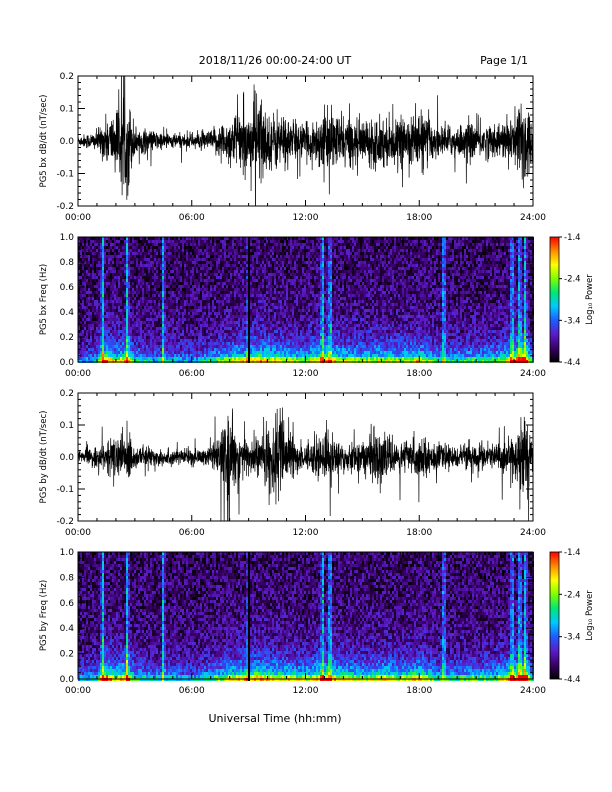 The width and height of the screenshot is (612, 792). What do you see at coordinates (275, 60) in the screenshot?
I see `figure-title: 2018/11/26 00:00-24:00 UT` at bounding box center [275, 60].